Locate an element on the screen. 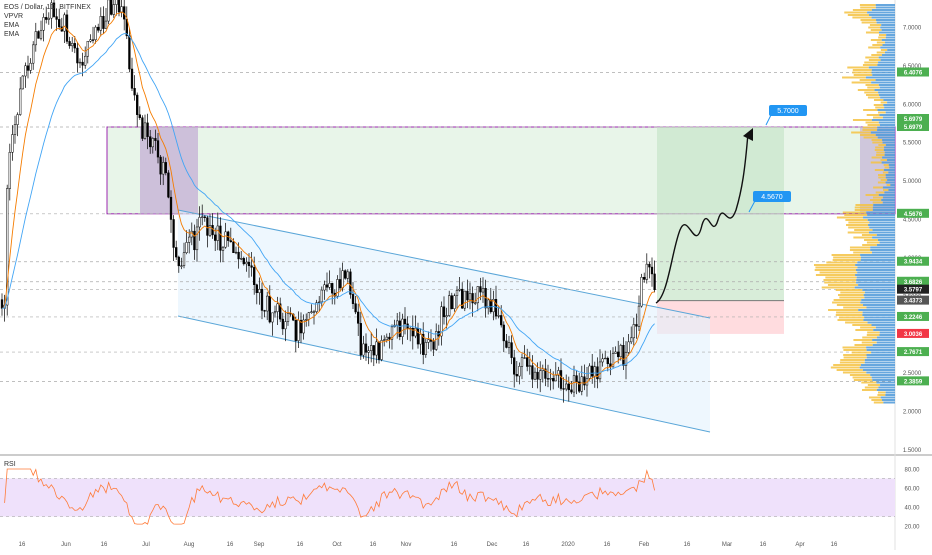 The width and height of the screenshot is (932, 555). time-tick-label: Mar is located at coordinates (727, 545).